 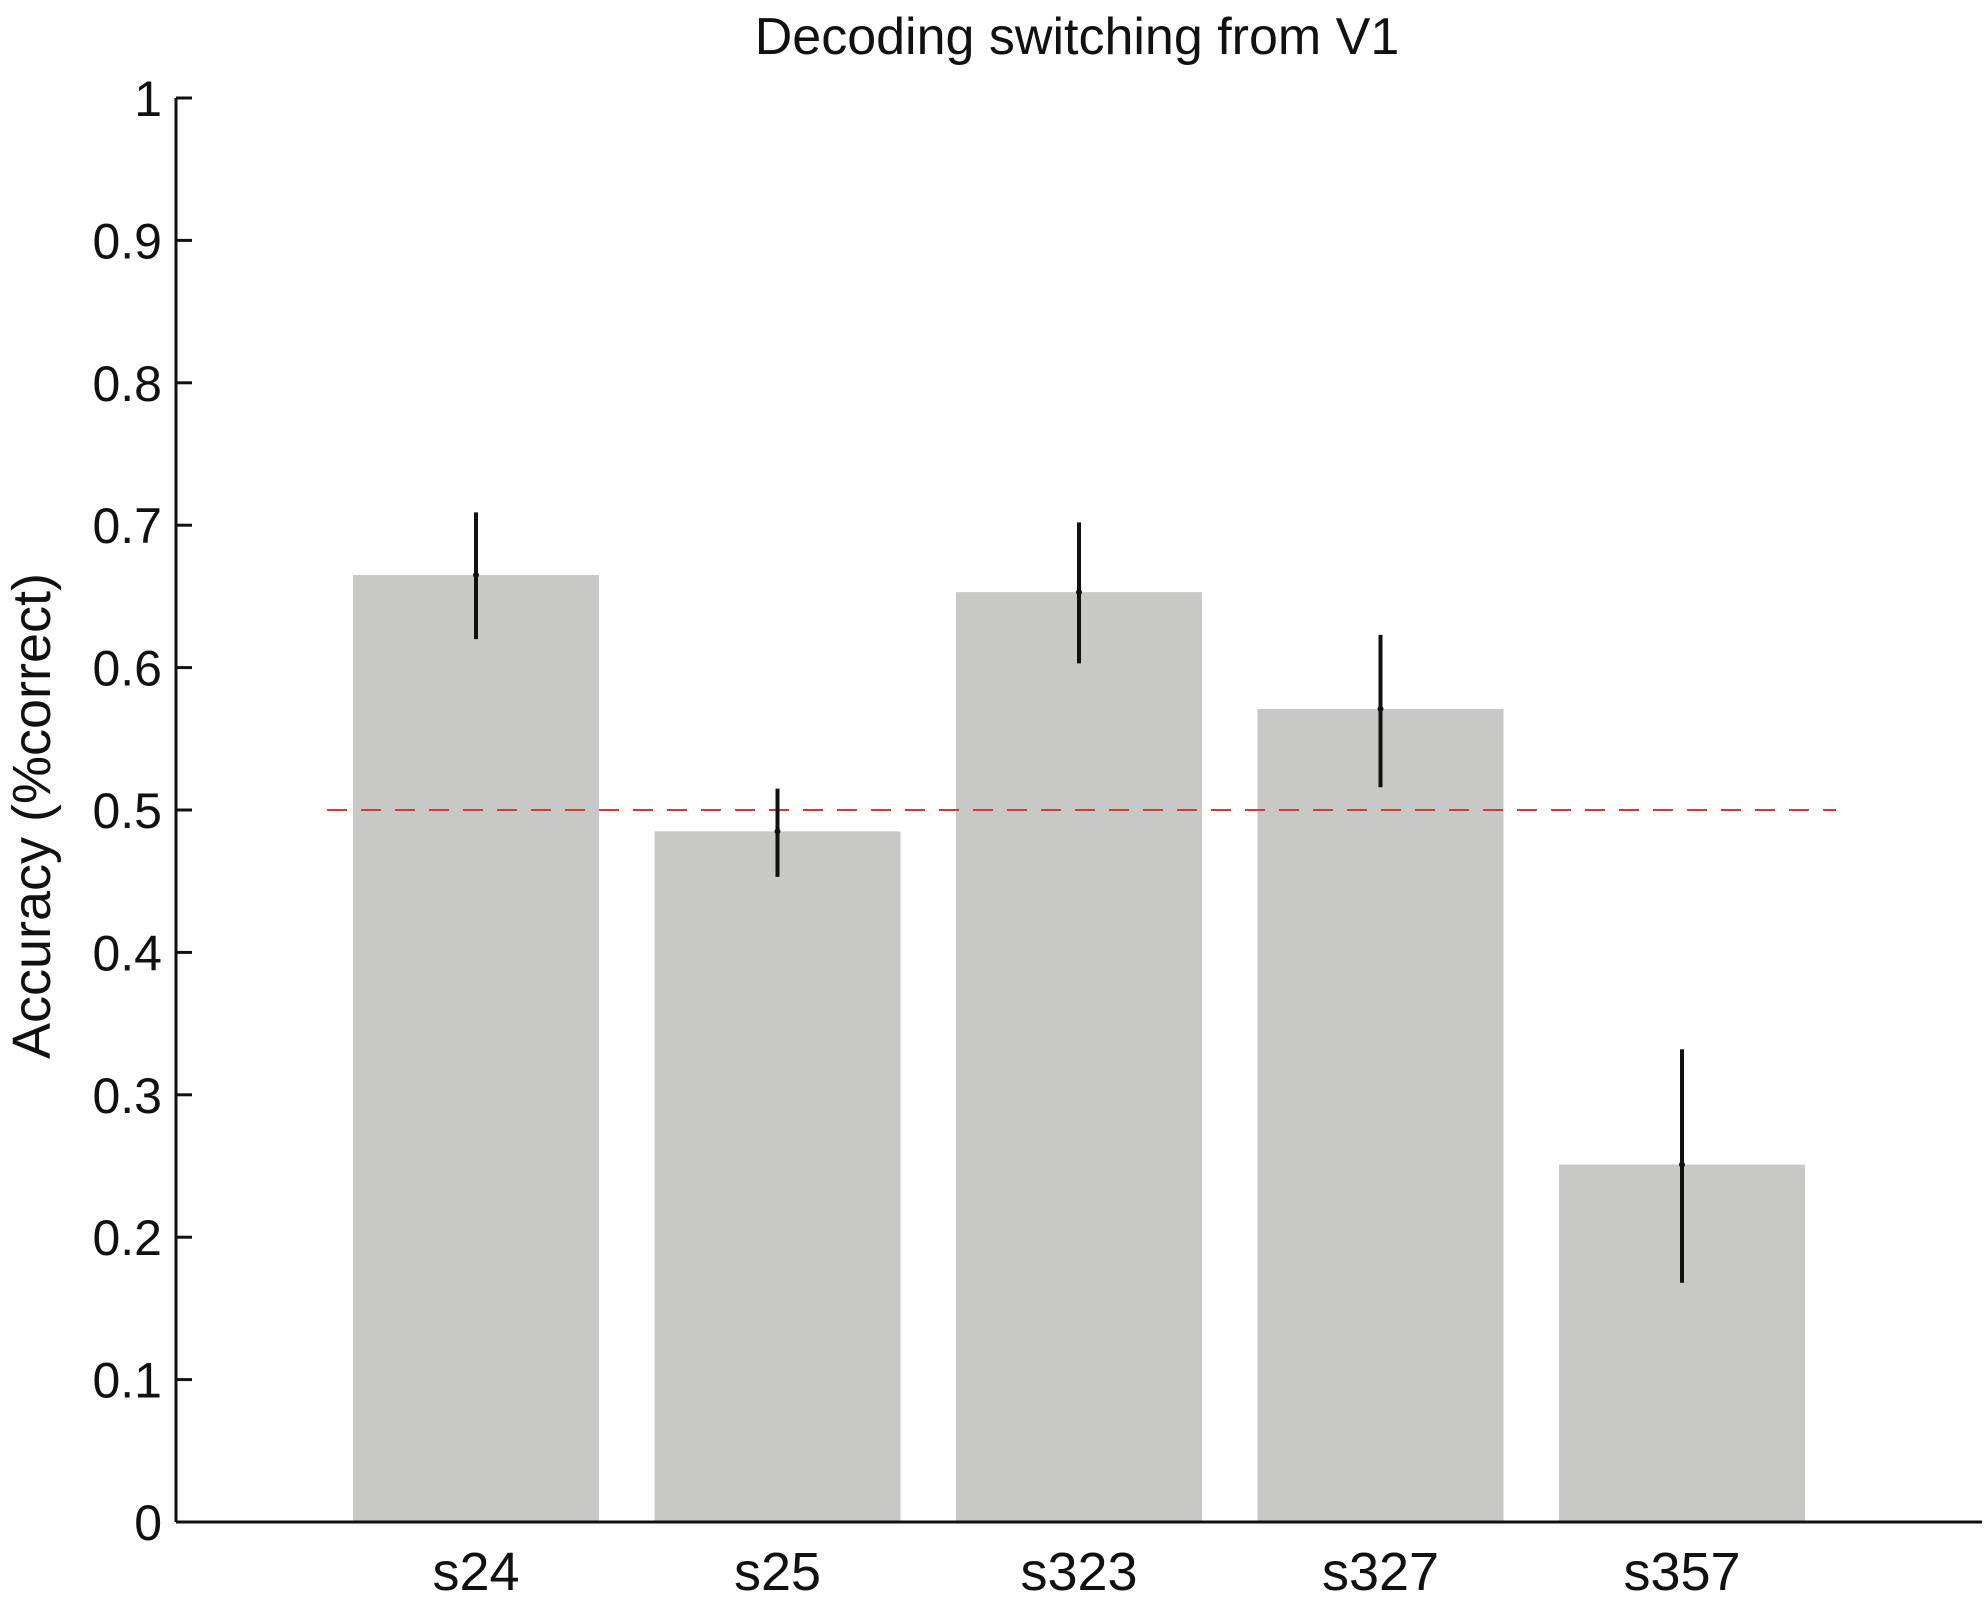 What do you see at coordinates (1682, 1164) in the screenshot?
I see `mean-marker-s357` at bounding box center [1682, 1164].